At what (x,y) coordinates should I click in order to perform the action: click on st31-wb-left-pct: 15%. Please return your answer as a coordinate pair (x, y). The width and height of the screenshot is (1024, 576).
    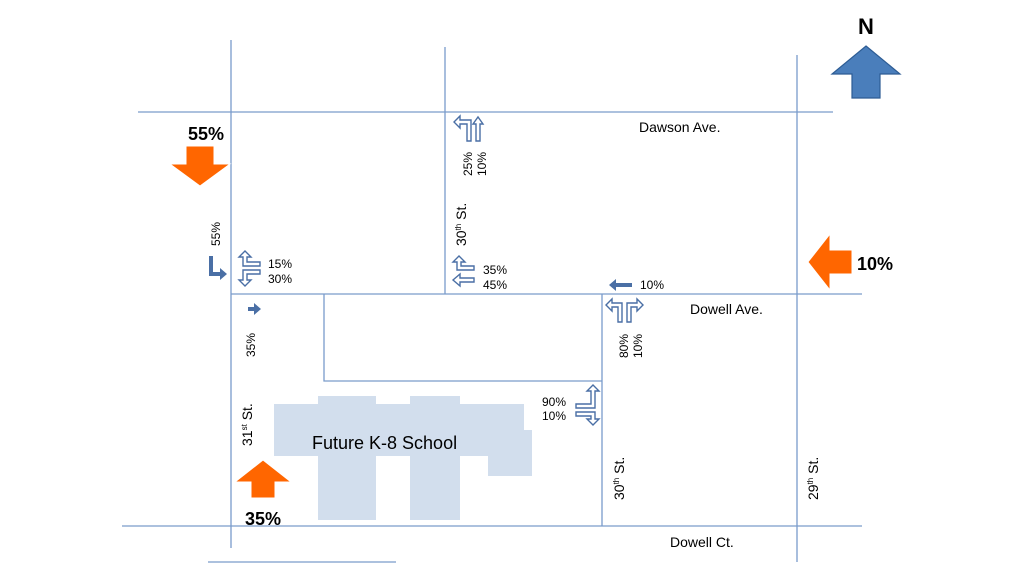
    Looking at the image, I should click on (280, 264).